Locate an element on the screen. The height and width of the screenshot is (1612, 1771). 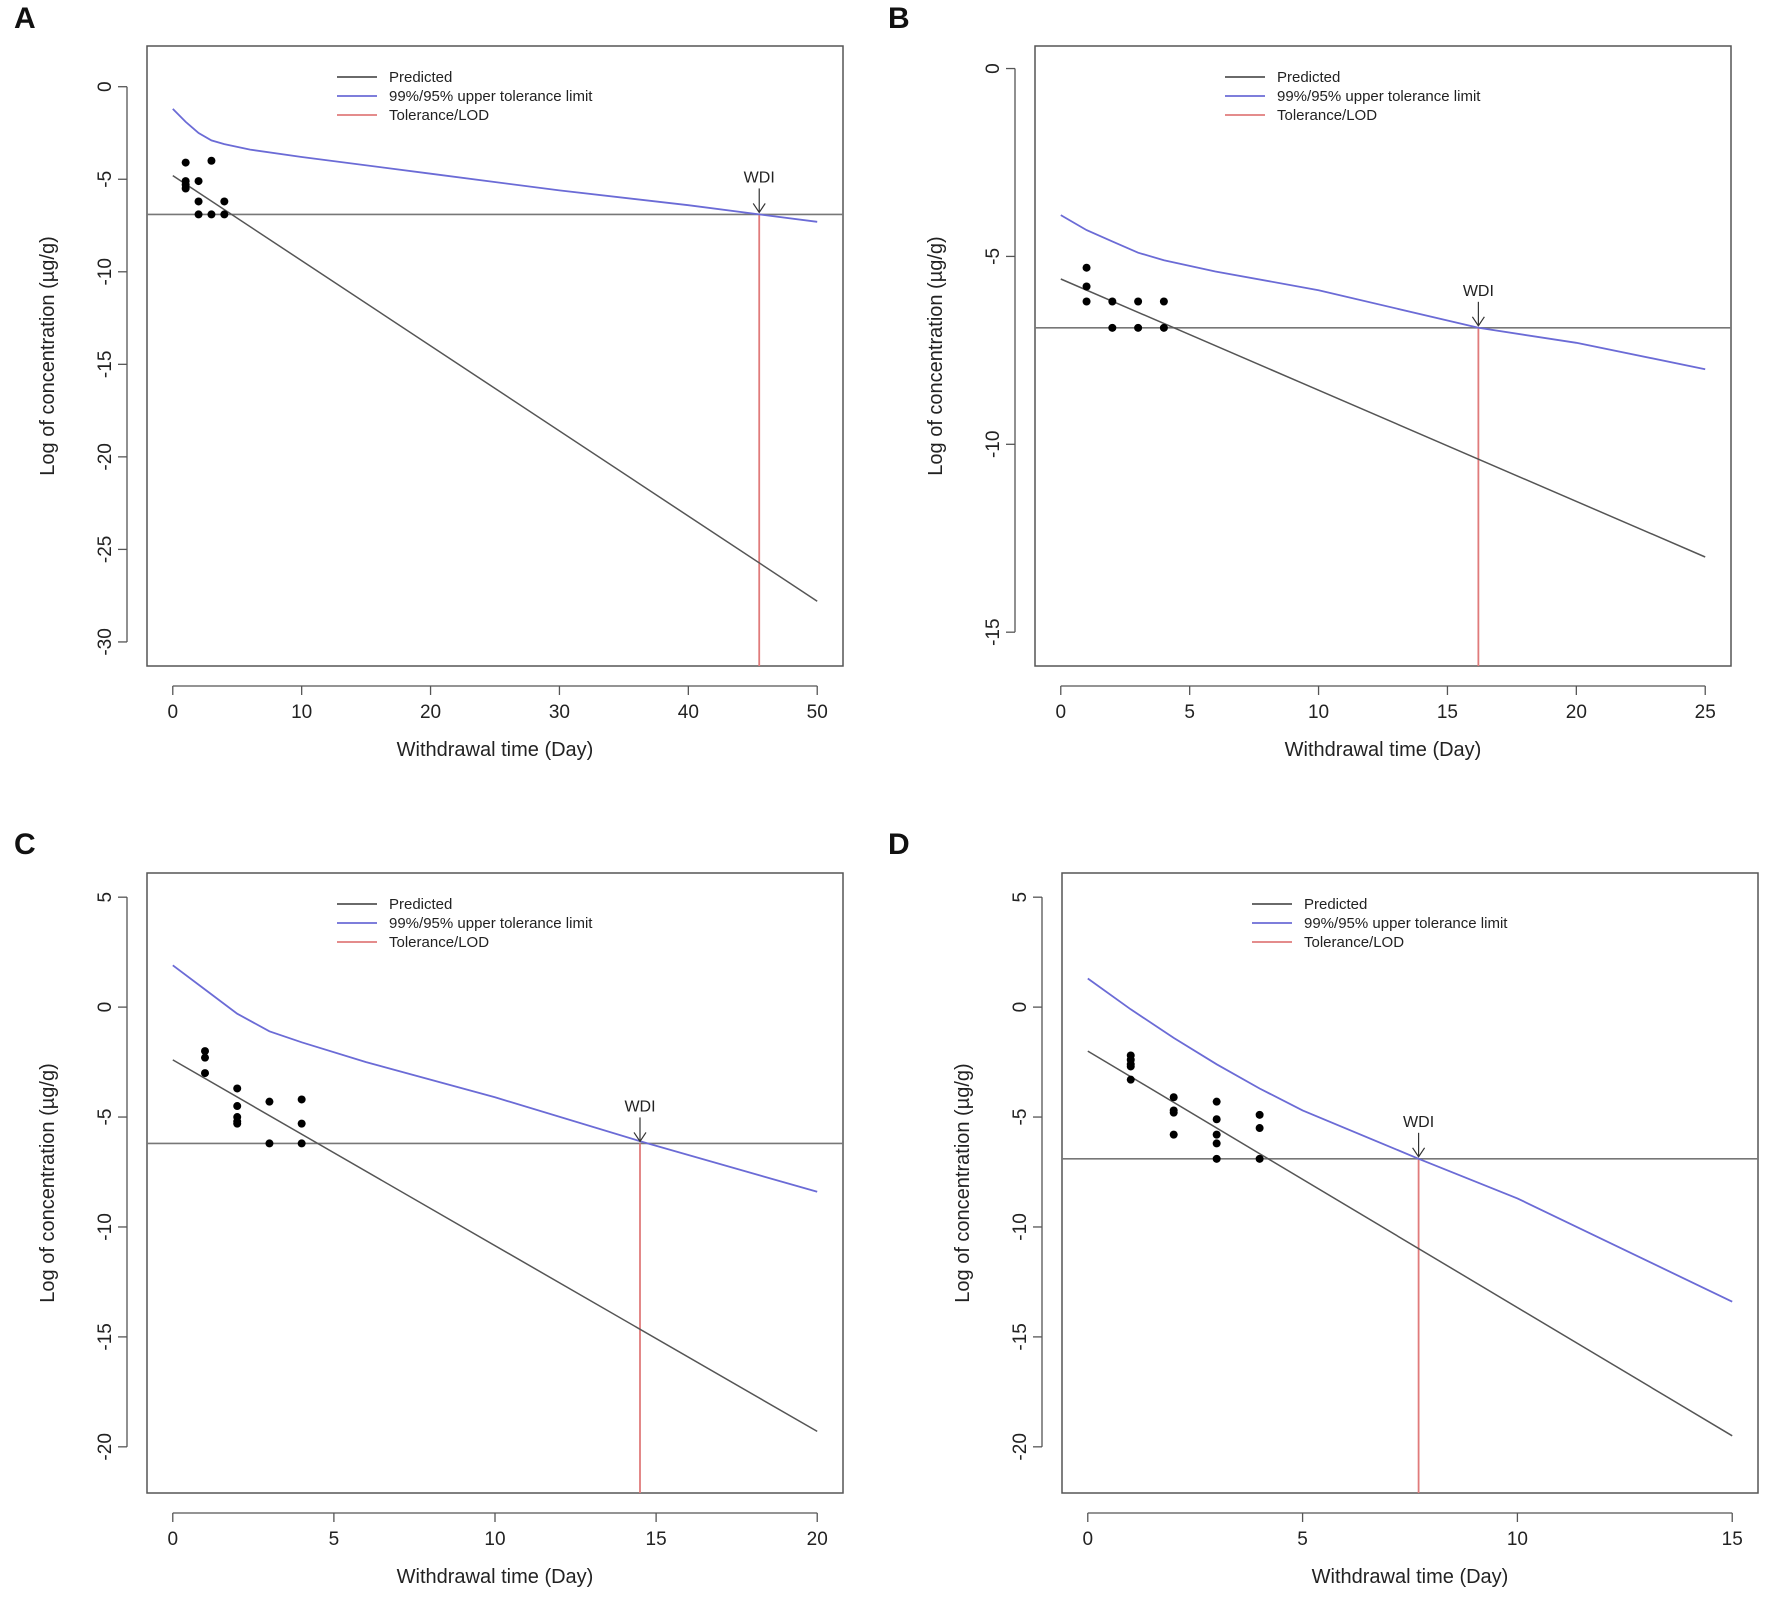
y-tick-label: 0 is located at coordinates (993, 68).